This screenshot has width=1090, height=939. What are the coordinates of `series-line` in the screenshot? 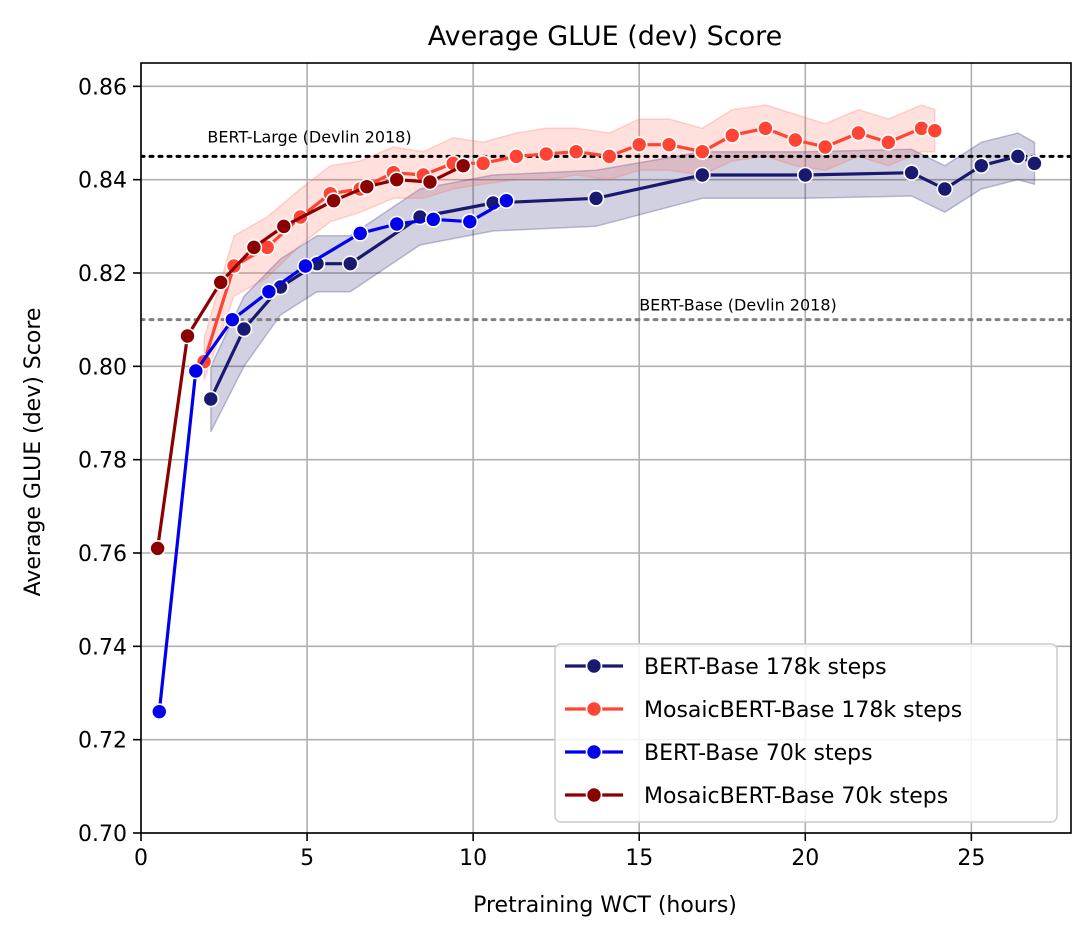 It's located at (310, 356).